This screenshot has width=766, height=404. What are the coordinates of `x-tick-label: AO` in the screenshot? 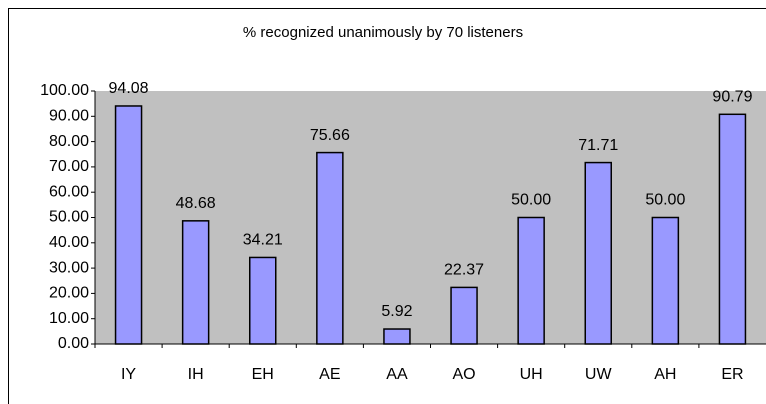 It's located at (463, 374).